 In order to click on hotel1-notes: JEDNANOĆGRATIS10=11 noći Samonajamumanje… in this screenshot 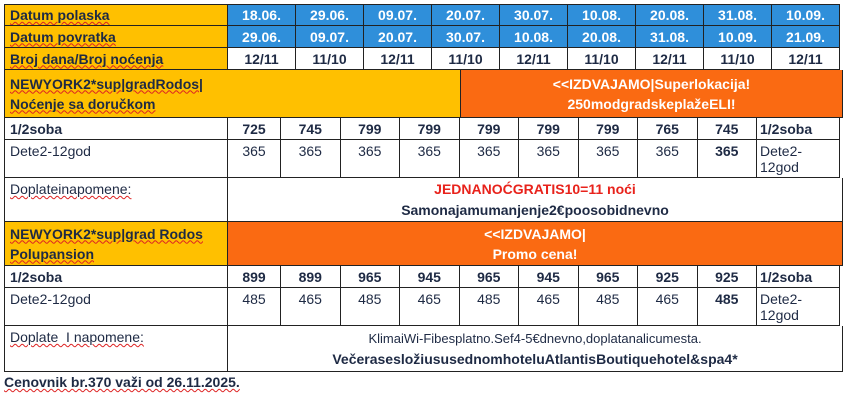, I will do `click(535, 200)`.